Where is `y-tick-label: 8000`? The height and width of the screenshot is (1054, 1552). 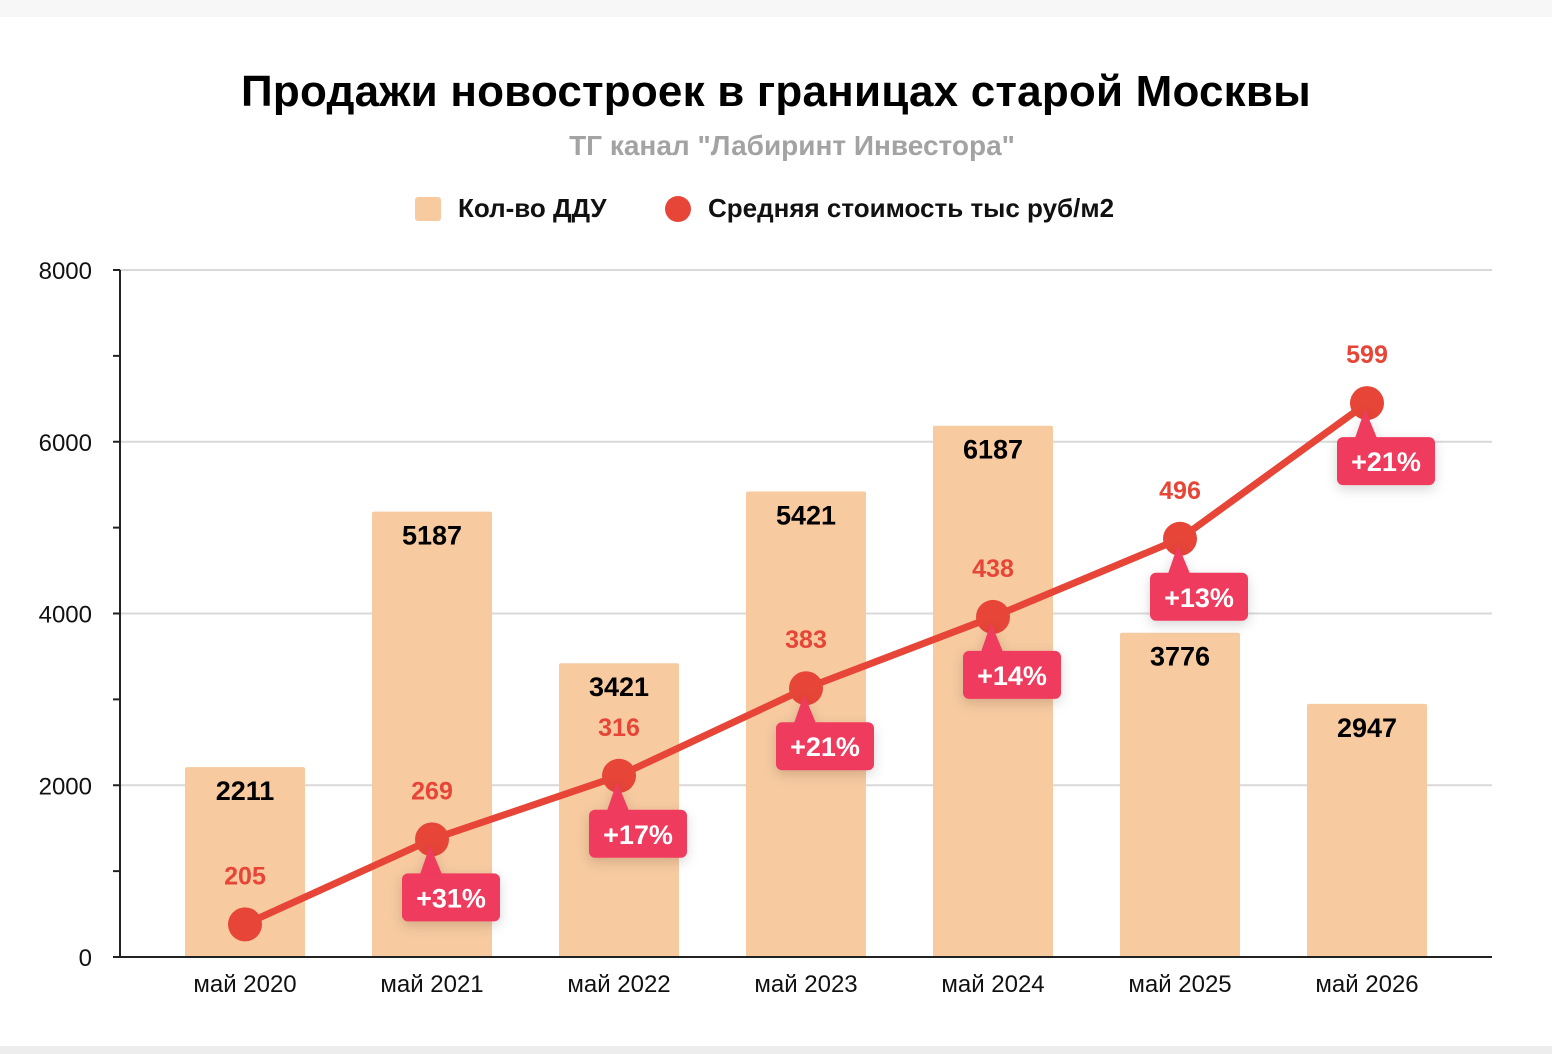 y-tick-label: 8000 is located at coordinates (65, 271).